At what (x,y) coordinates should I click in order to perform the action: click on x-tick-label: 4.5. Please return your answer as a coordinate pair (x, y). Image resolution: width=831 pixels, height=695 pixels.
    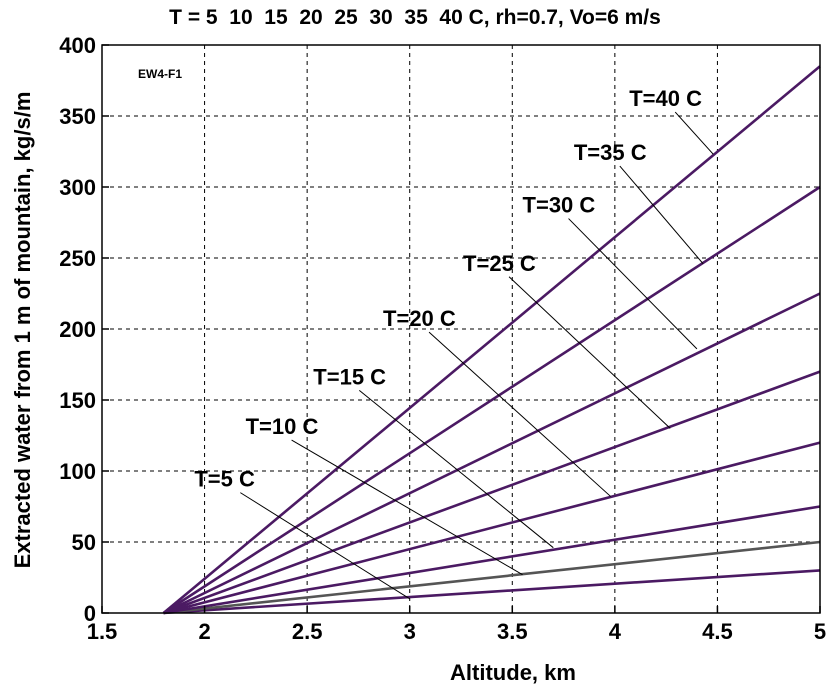
    Looking at the image, I should click on (717, 631).